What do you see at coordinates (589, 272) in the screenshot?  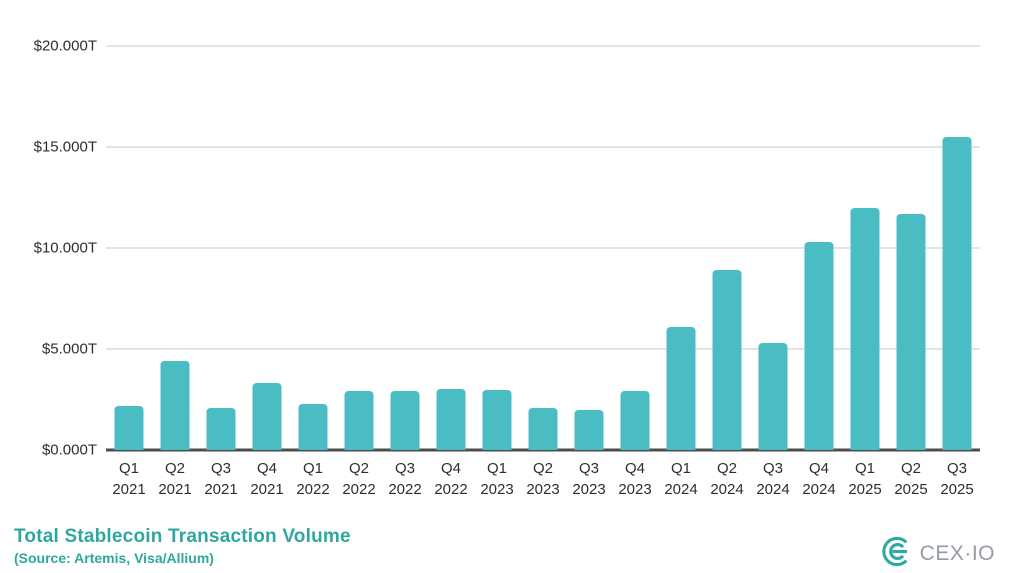 I see `bar-slot: Q3 2023` at bounding box center [589, 272].